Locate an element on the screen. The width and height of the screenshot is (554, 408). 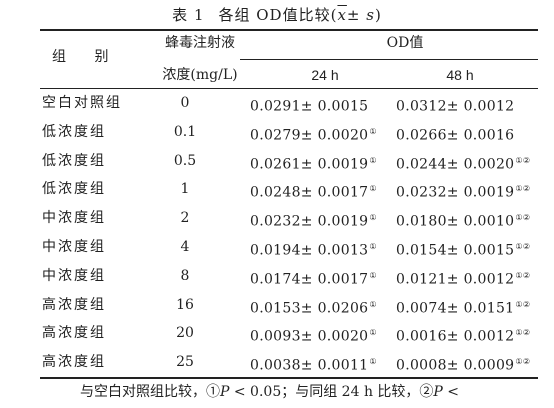
concentration-cell-text: 16 is located at coordinates (185, 304).